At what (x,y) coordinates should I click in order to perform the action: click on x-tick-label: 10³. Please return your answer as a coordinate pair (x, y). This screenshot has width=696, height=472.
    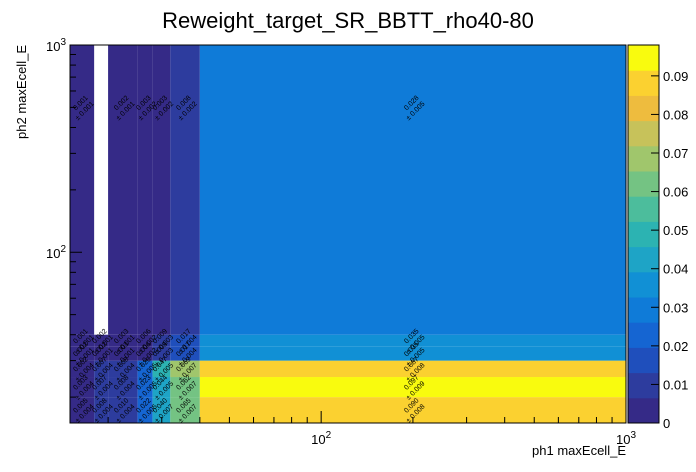
    Looking at the image, I should click on (626, 438).